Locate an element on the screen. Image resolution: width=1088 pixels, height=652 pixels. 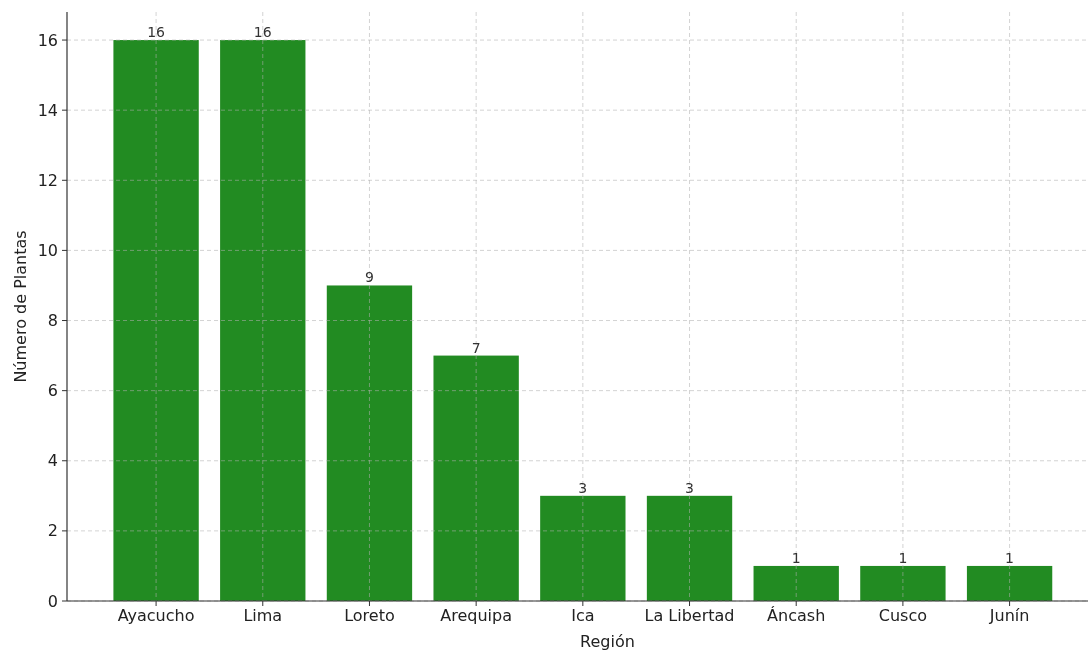
y-tick-label: 8 is located at coordinates (52, 321).